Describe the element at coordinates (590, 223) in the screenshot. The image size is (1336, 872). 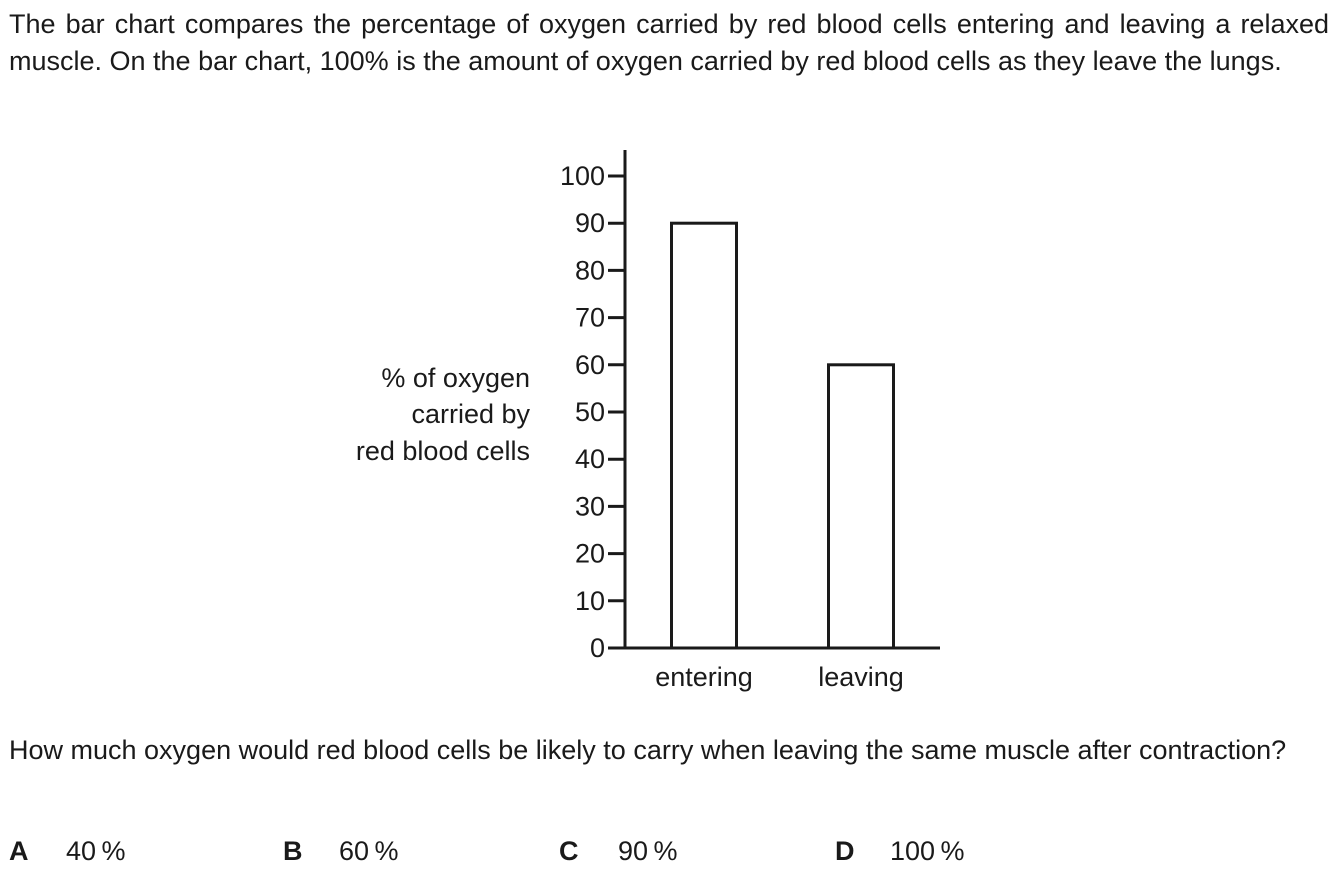
I see `y-tick-label-9: 90` at that location.